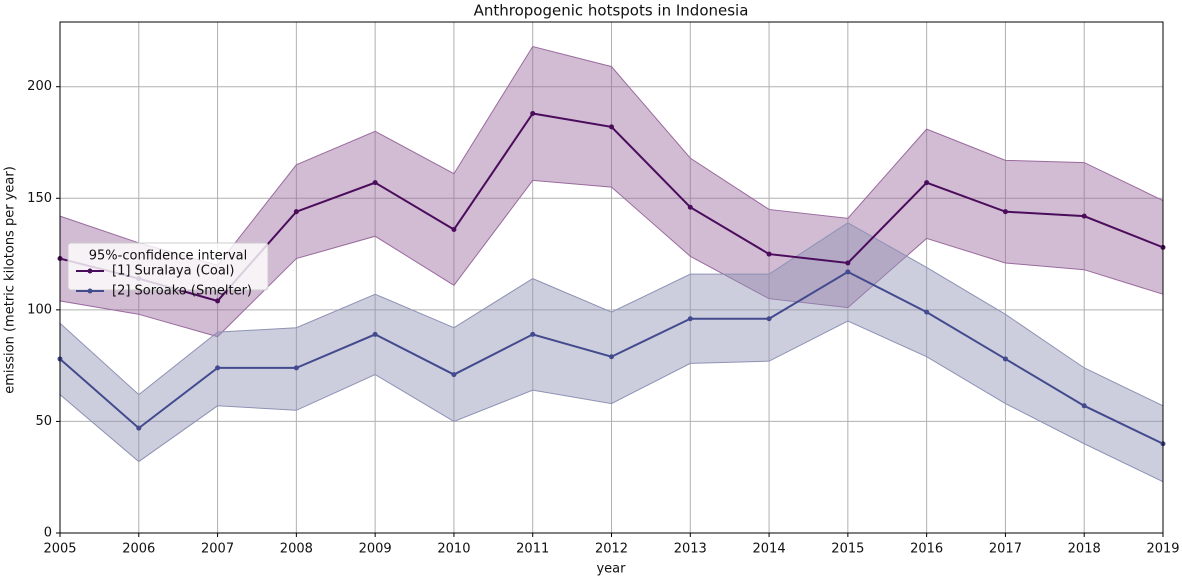  Describe the element at coordinates (39, 198) in the screenshot. I see `y-tick-label: 150` at that location.